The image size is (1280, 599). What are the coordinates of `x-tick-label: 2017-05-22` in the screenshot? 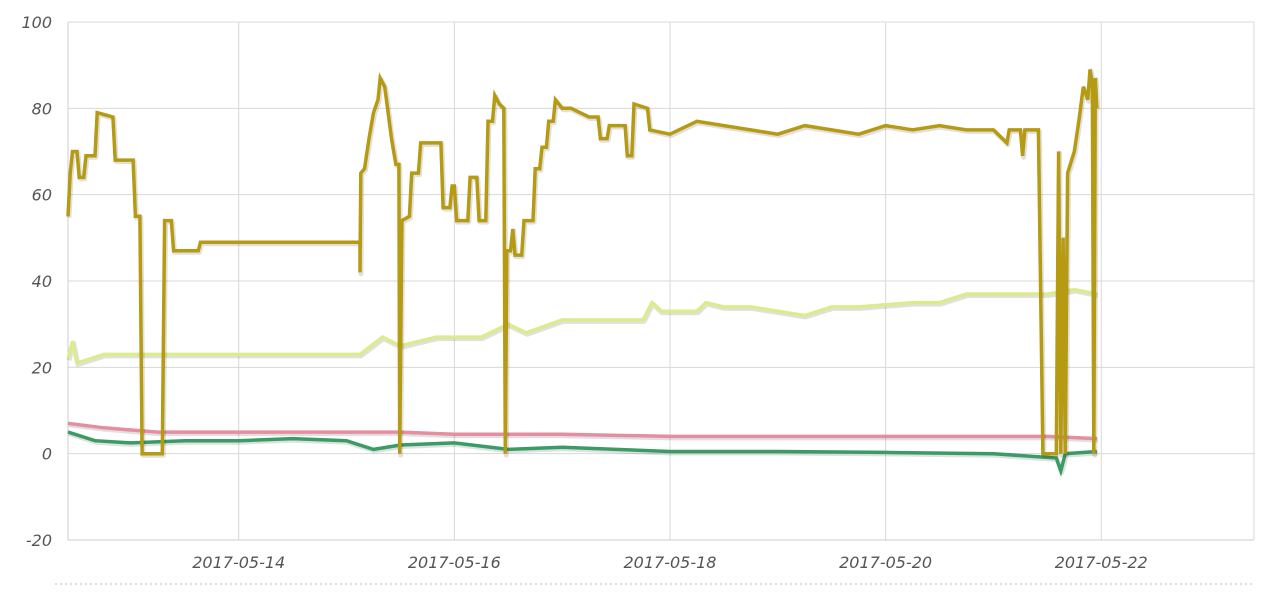 It's located at (1101, 562).